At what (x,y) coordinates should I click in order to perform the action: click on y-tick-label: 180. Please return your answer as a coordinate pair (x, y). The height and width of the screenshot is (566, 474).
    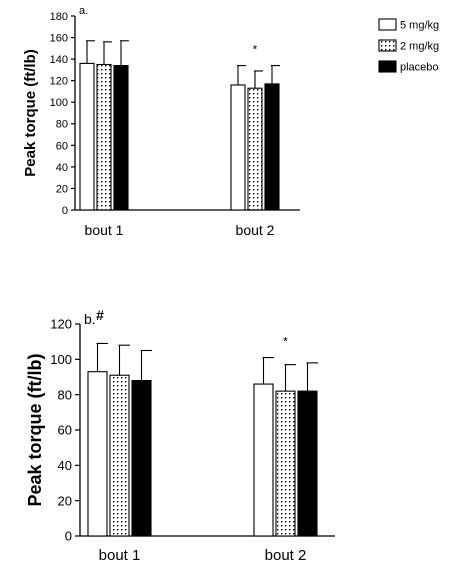
    Looking at the image, I should click on (59, 17).